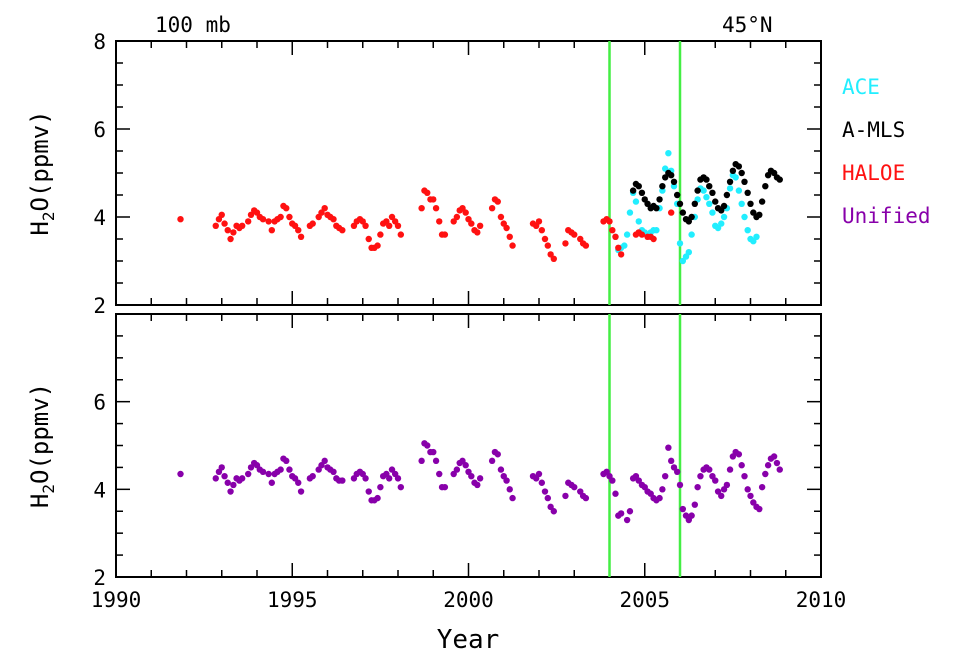  I want to click on x-tick-label: 1995, so click(292, 600).